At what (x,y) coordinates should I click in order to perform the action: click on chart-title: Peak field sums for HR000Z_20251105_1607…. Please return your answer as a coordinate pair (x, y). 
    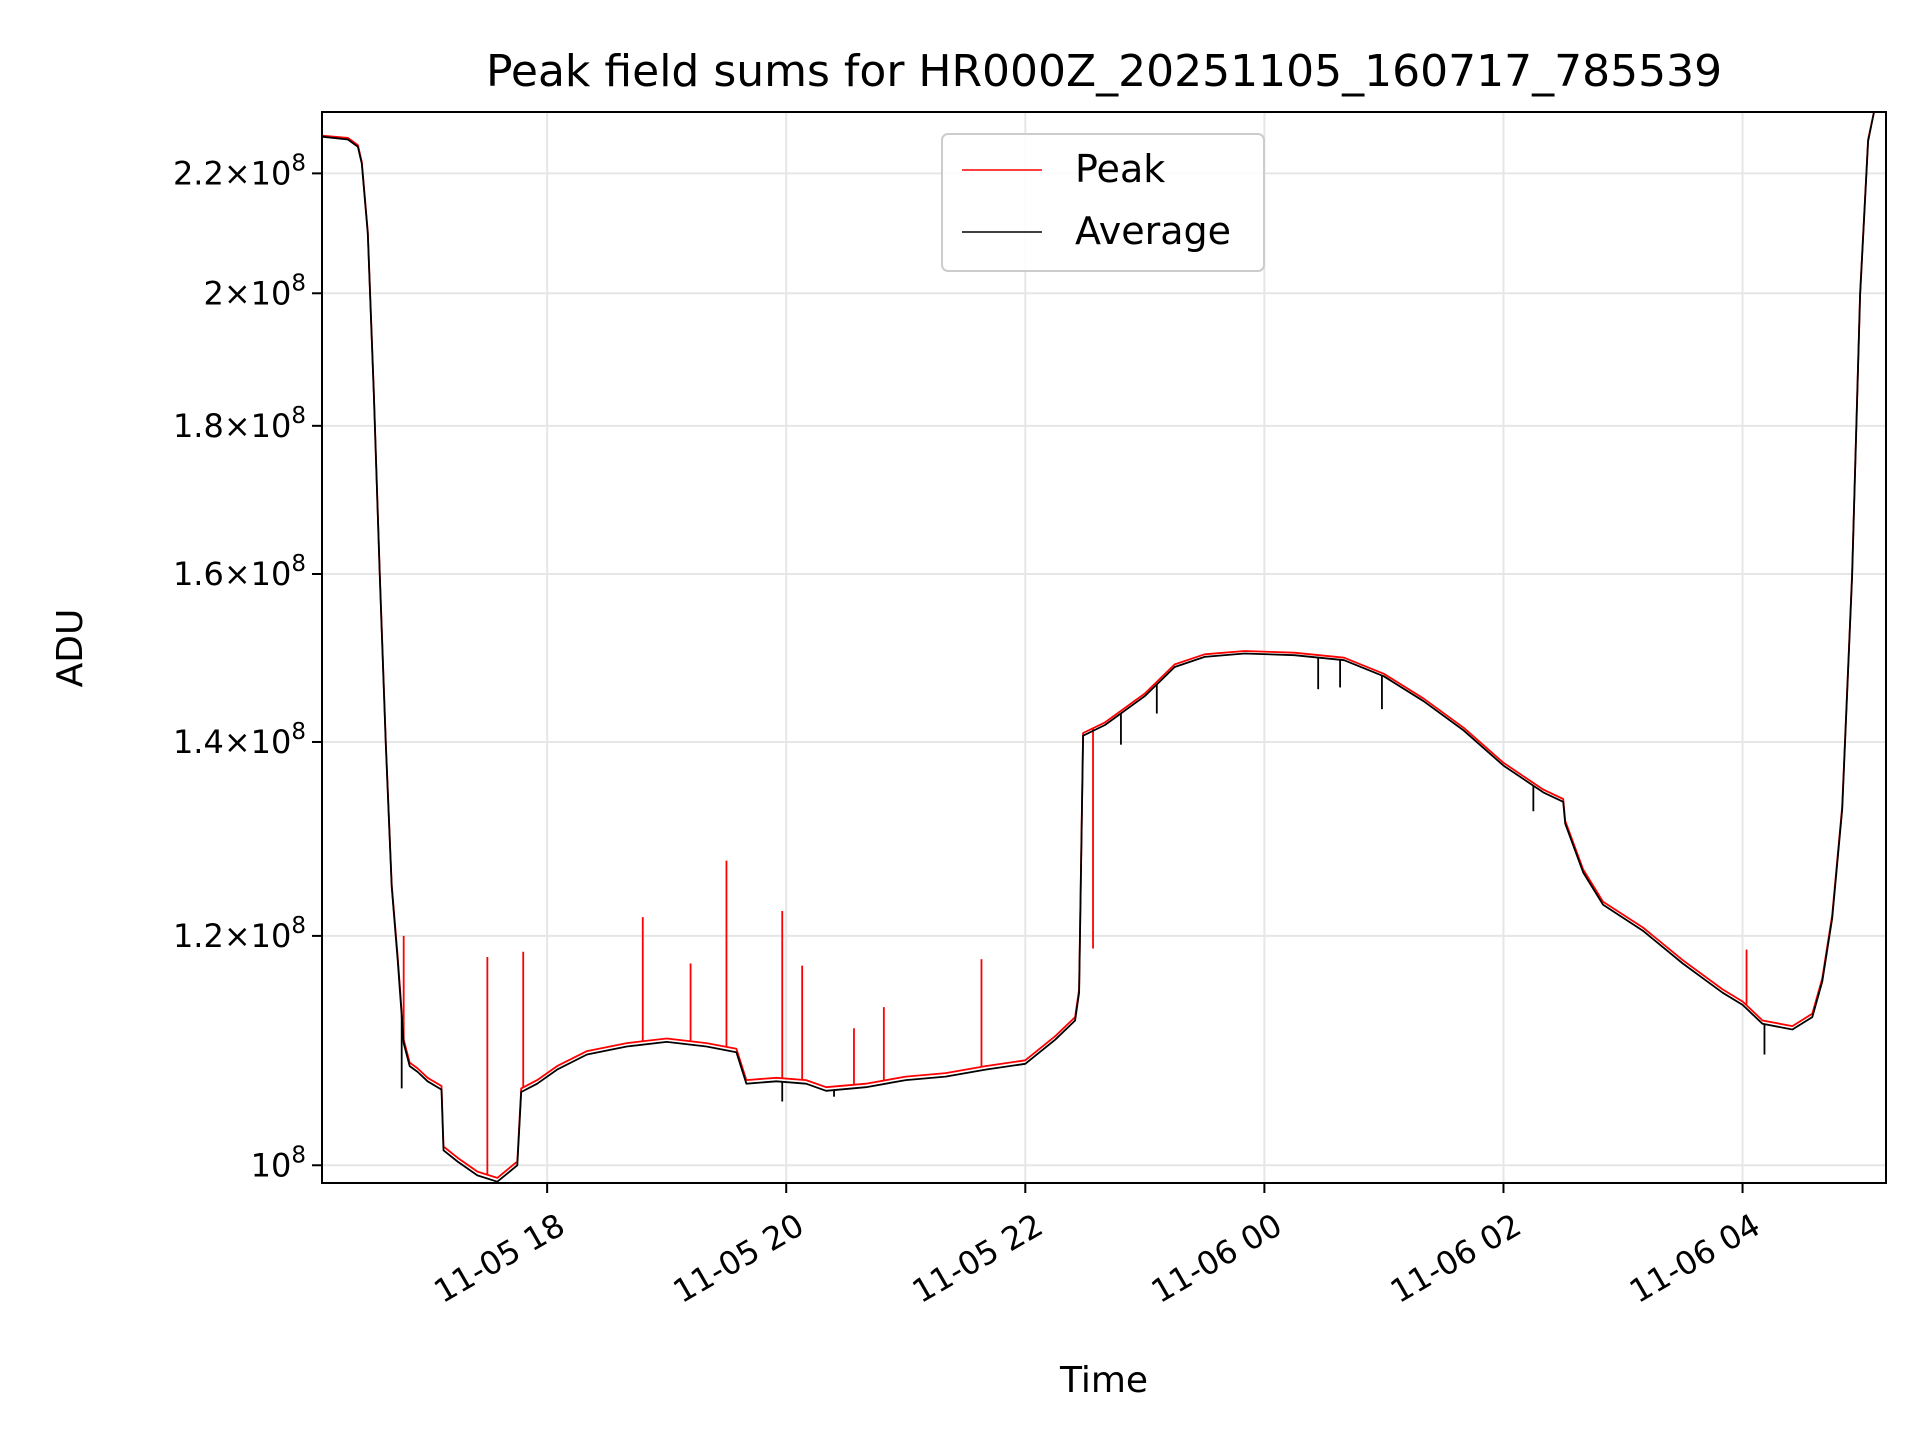
    Looking at the image, I should click on (1104, 71).